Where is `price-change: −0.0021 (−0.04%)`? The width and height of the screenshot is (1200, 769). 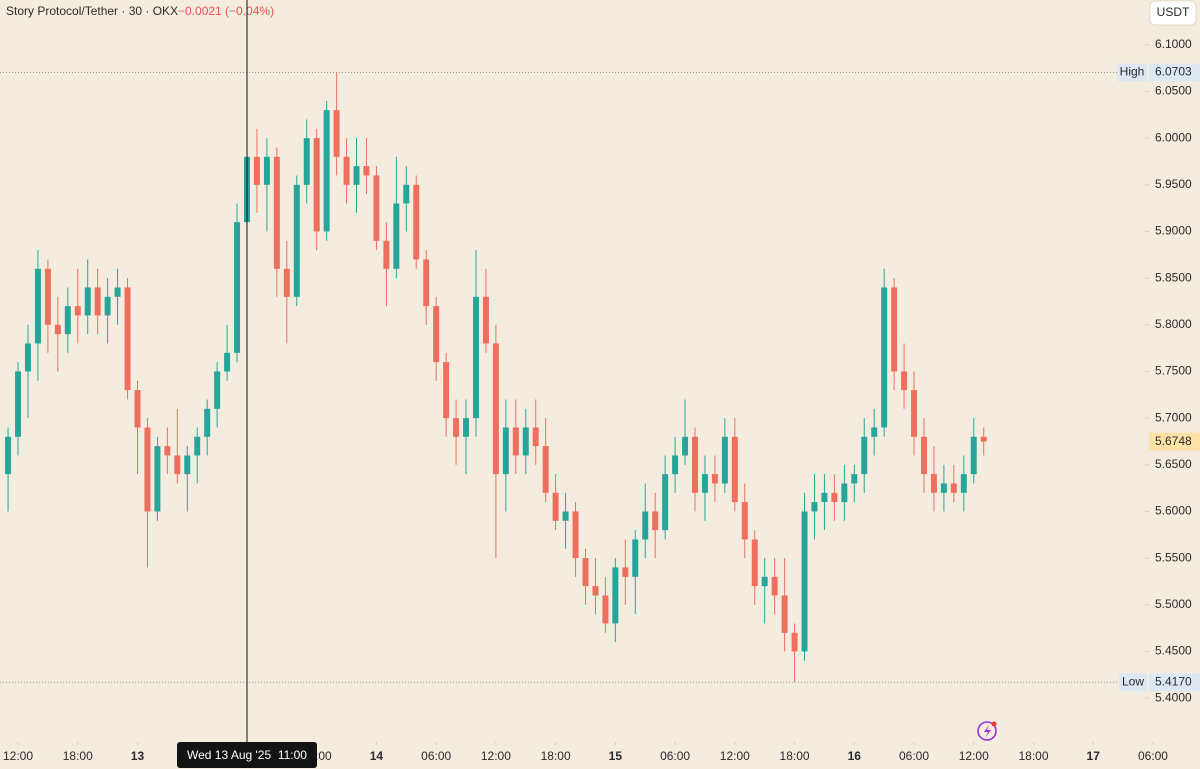 price-change: −0.0021 (−0.04%) is located at coordinates (226, 11).